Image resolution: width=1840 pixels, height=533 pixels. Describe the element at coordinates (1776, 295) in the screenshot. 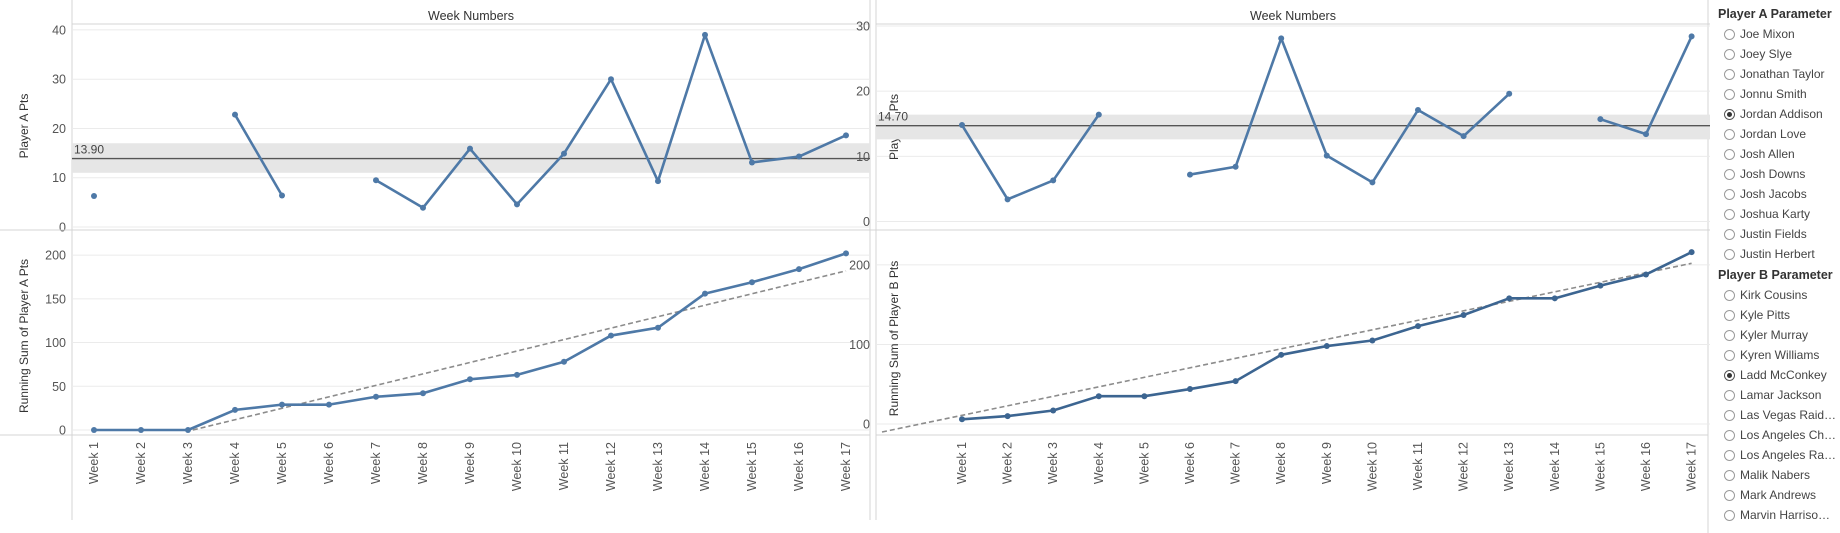

I see `player-b-option: Kirk Cousins` at that location.